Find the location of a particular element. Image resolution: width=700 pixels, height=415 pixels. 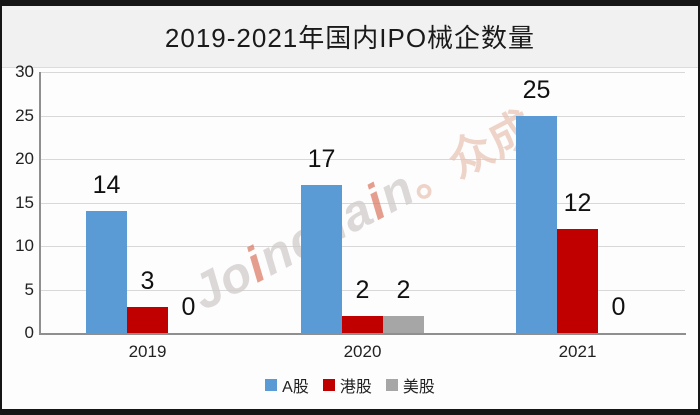

y-axis-tick-5: 5 is located at coordinates (29, 289).